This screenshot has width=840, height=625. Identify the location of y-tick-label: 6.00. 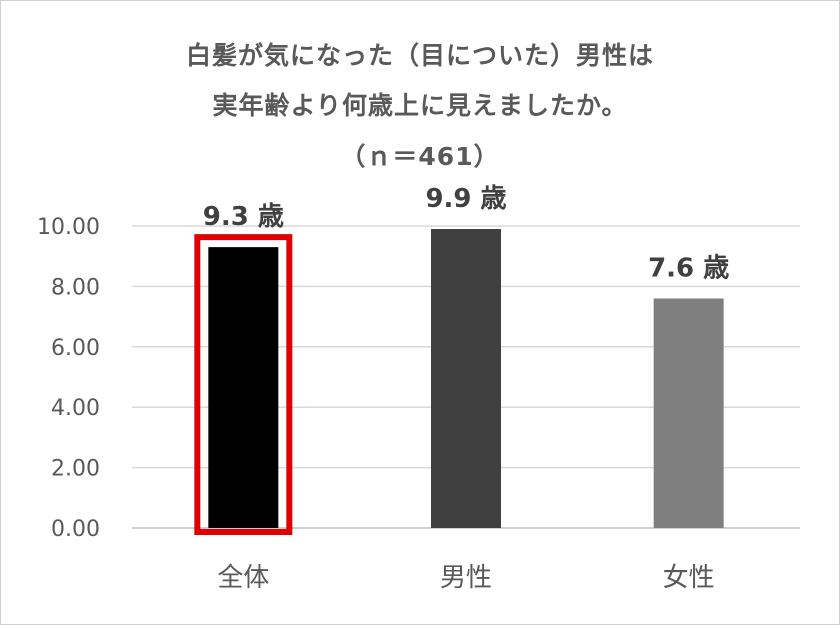
(75, 348).